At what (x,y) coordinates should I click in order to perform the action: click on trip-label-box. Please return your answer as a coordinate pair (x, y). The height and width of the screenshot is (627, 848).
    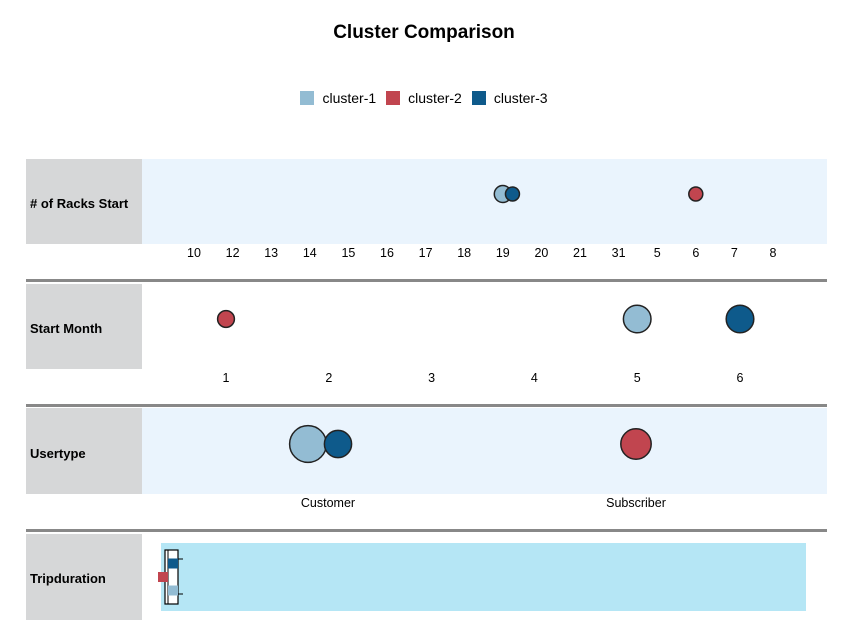
    Looking at the image, I should click on (84, 577).